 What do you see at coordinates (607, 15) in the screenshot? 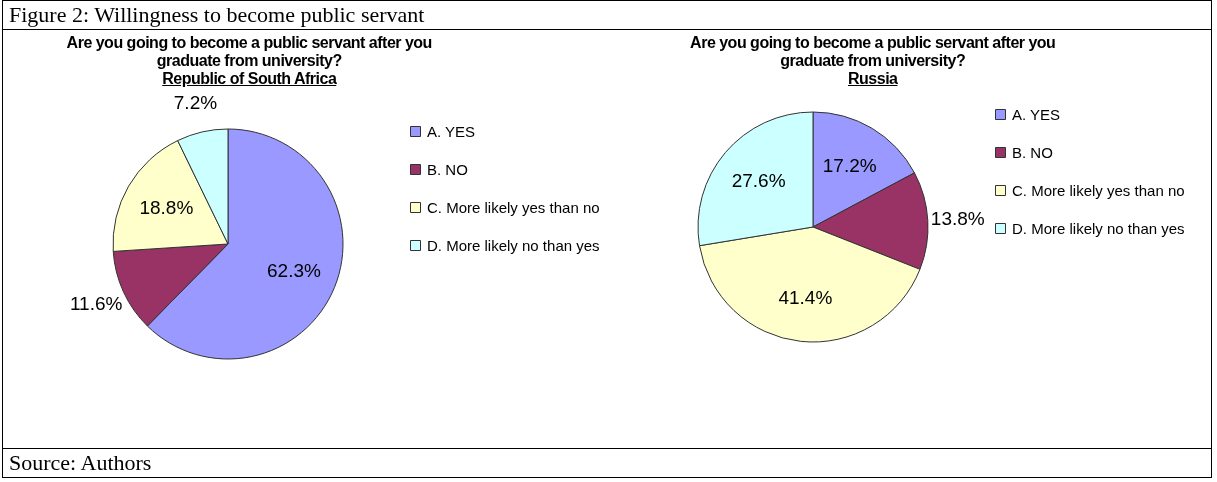
I see `caption: Figure 2: Willingness to become public servant` at bounding box center [607, 15].